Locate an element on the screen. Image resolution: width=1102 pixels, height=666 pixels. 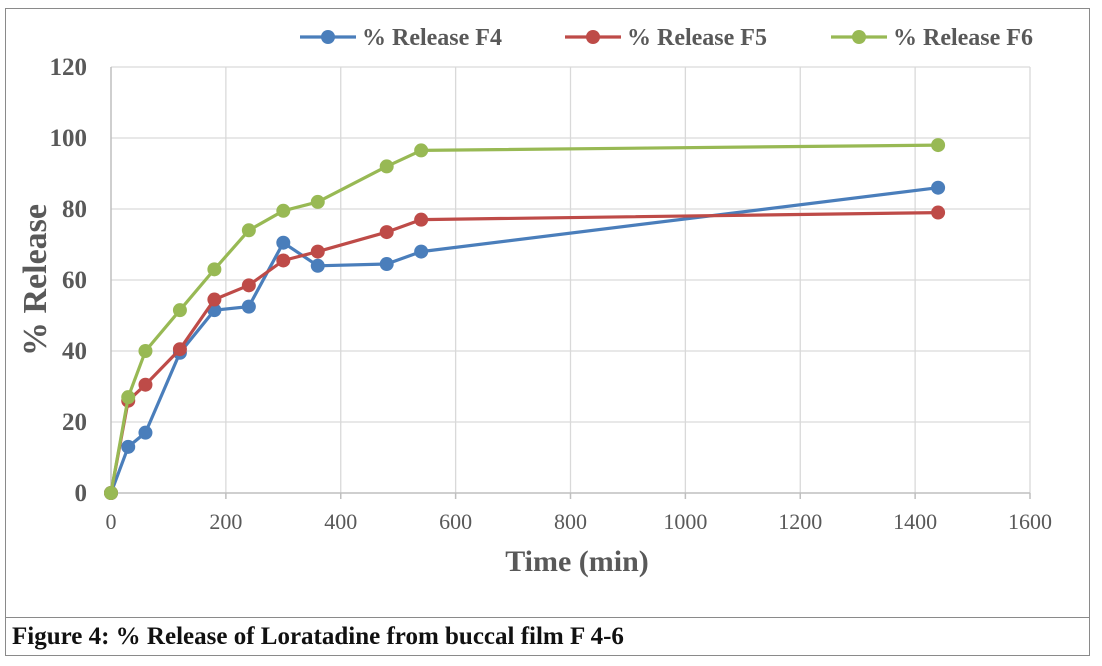
x-tick-label: 1400 is located at coordinates (915, 521).